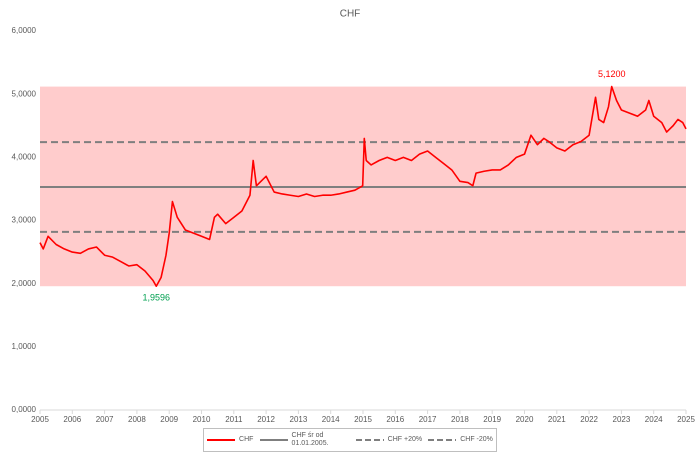  Describe the element at coordinates (395, 419) in the screenshot. I see `x-tick-label: 2016` at that location.